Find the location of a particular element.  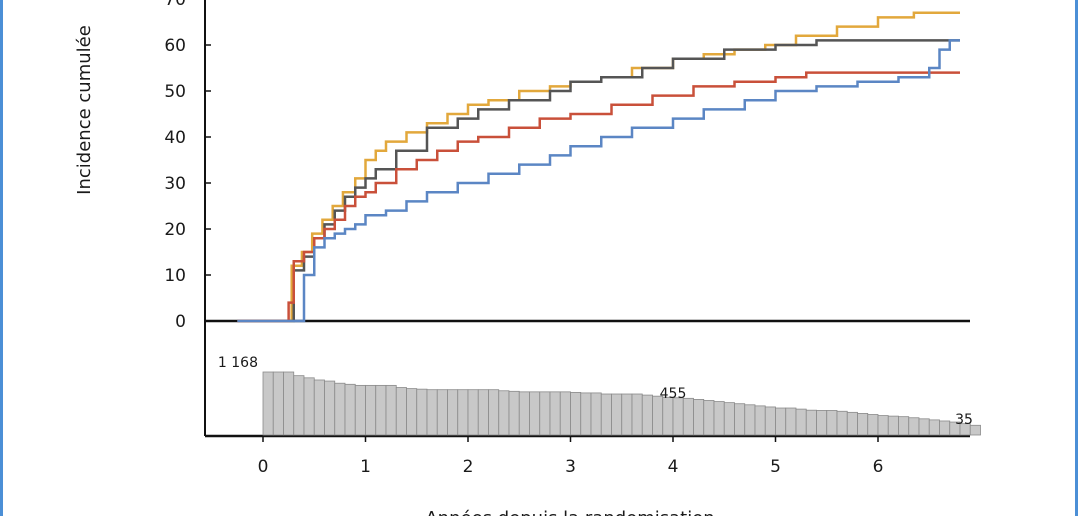

y-tick-label: 60 is located at coordinates (175, 46).